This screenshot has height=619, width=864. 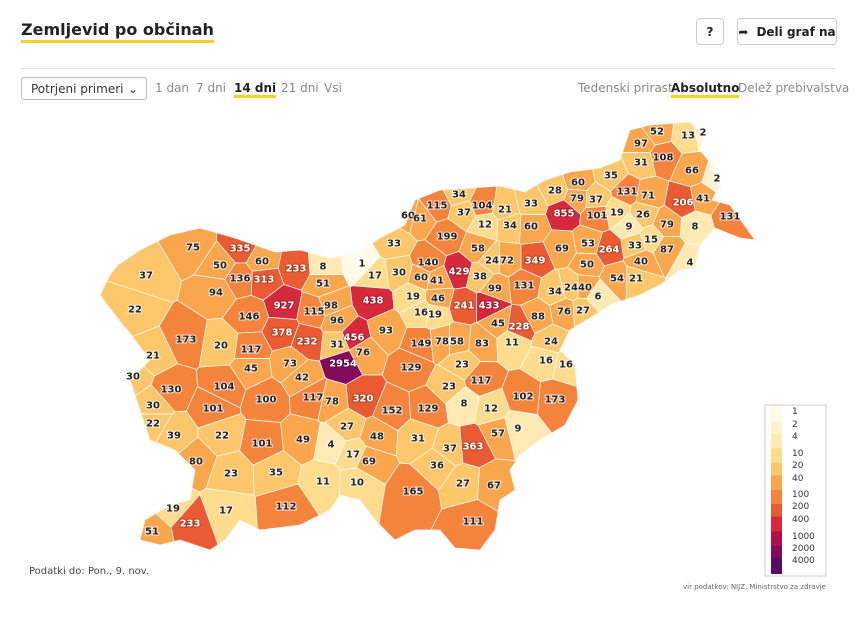 I want to click on municipality-value: 57, so click(x=498, y=434).